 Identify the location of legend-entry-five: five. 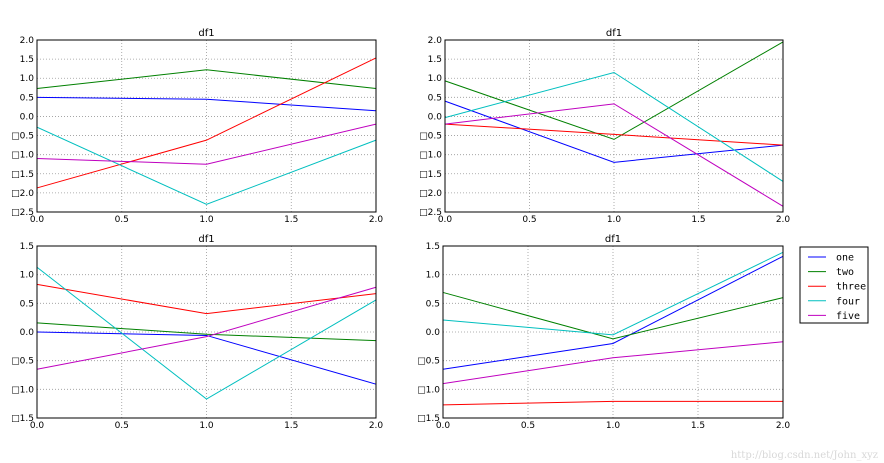
(834, 316).